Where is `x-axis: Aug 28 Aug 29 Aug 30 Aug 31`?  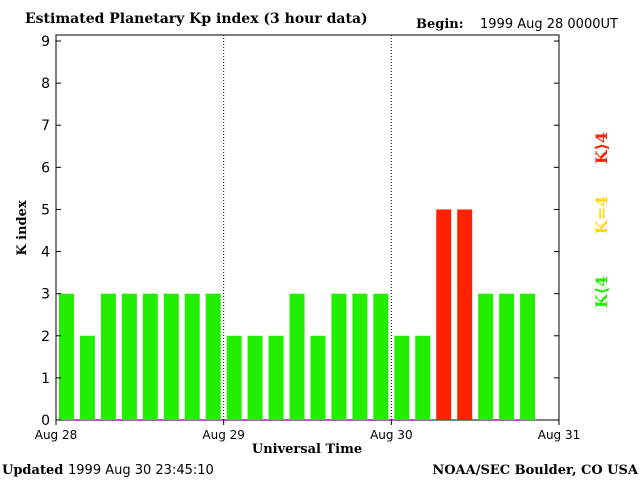
x-axis: Aug 28 Aug 29 Aug 30 Aug 31 is located at coordinates (308, 431).